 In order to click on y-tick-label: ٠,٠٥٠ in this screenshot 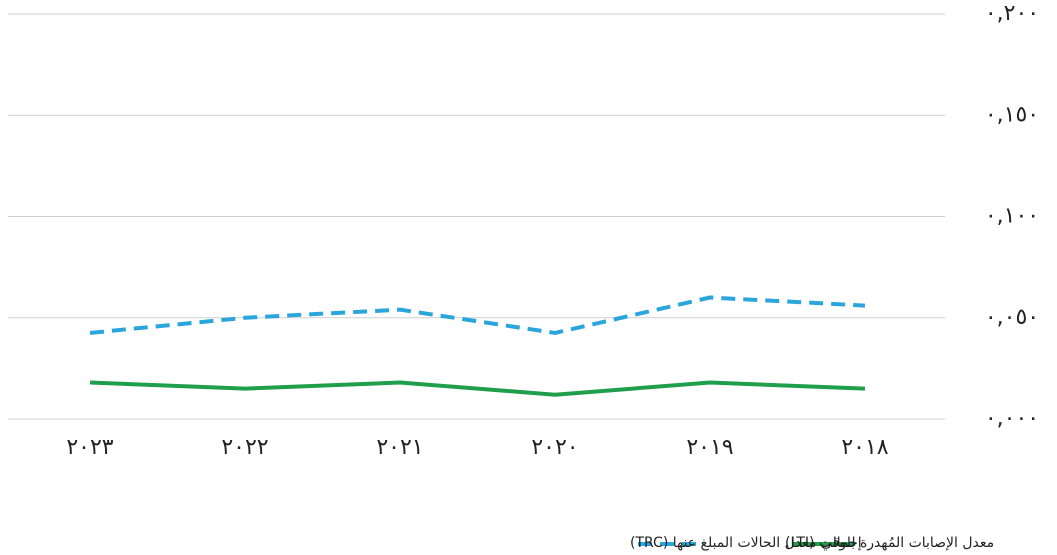, I will do `click(1012, 317)`.